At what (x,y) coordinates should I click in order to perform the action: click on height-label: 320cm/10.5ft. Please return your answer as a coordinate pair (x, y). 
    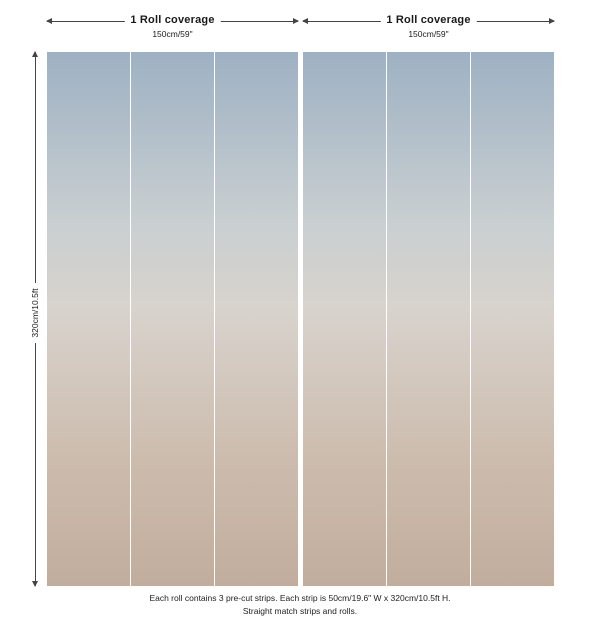
    Looking at the image, I should click on (35, 313).